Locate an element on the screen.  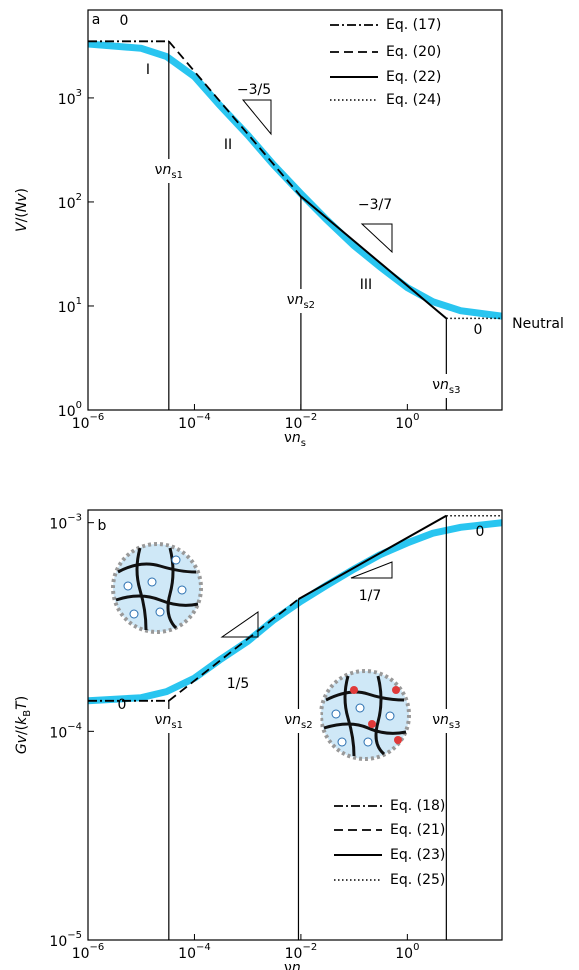
inset-gel-charged is located at coordinates (365, 715).